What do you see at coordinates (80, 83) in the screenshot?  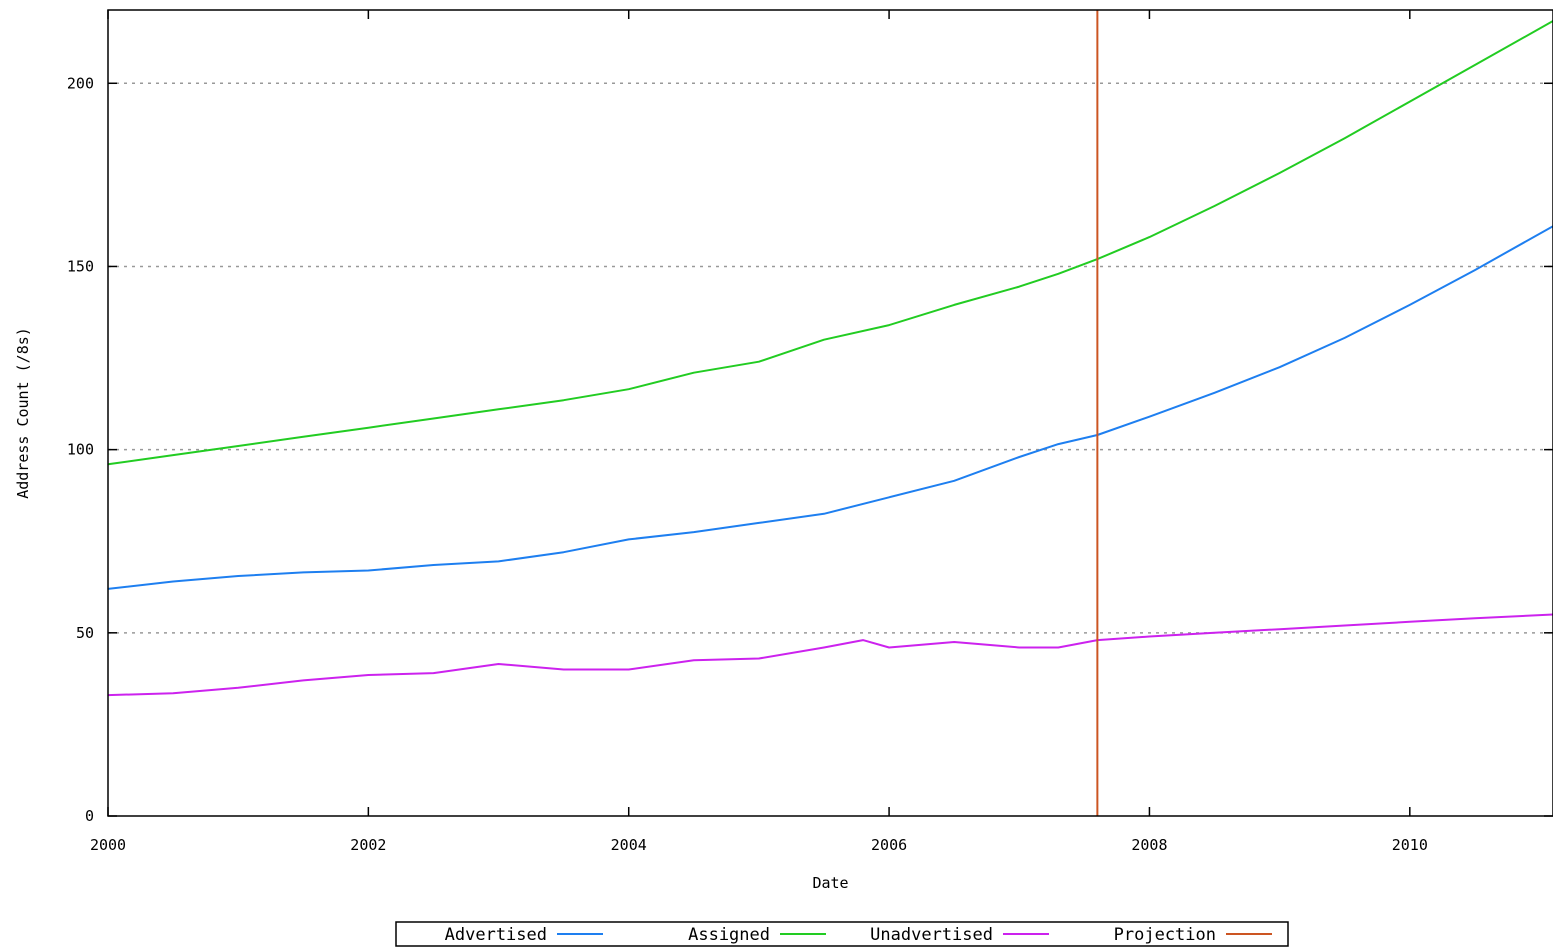 I see `y-tick-label: 200` at bounding box center [80, 83].